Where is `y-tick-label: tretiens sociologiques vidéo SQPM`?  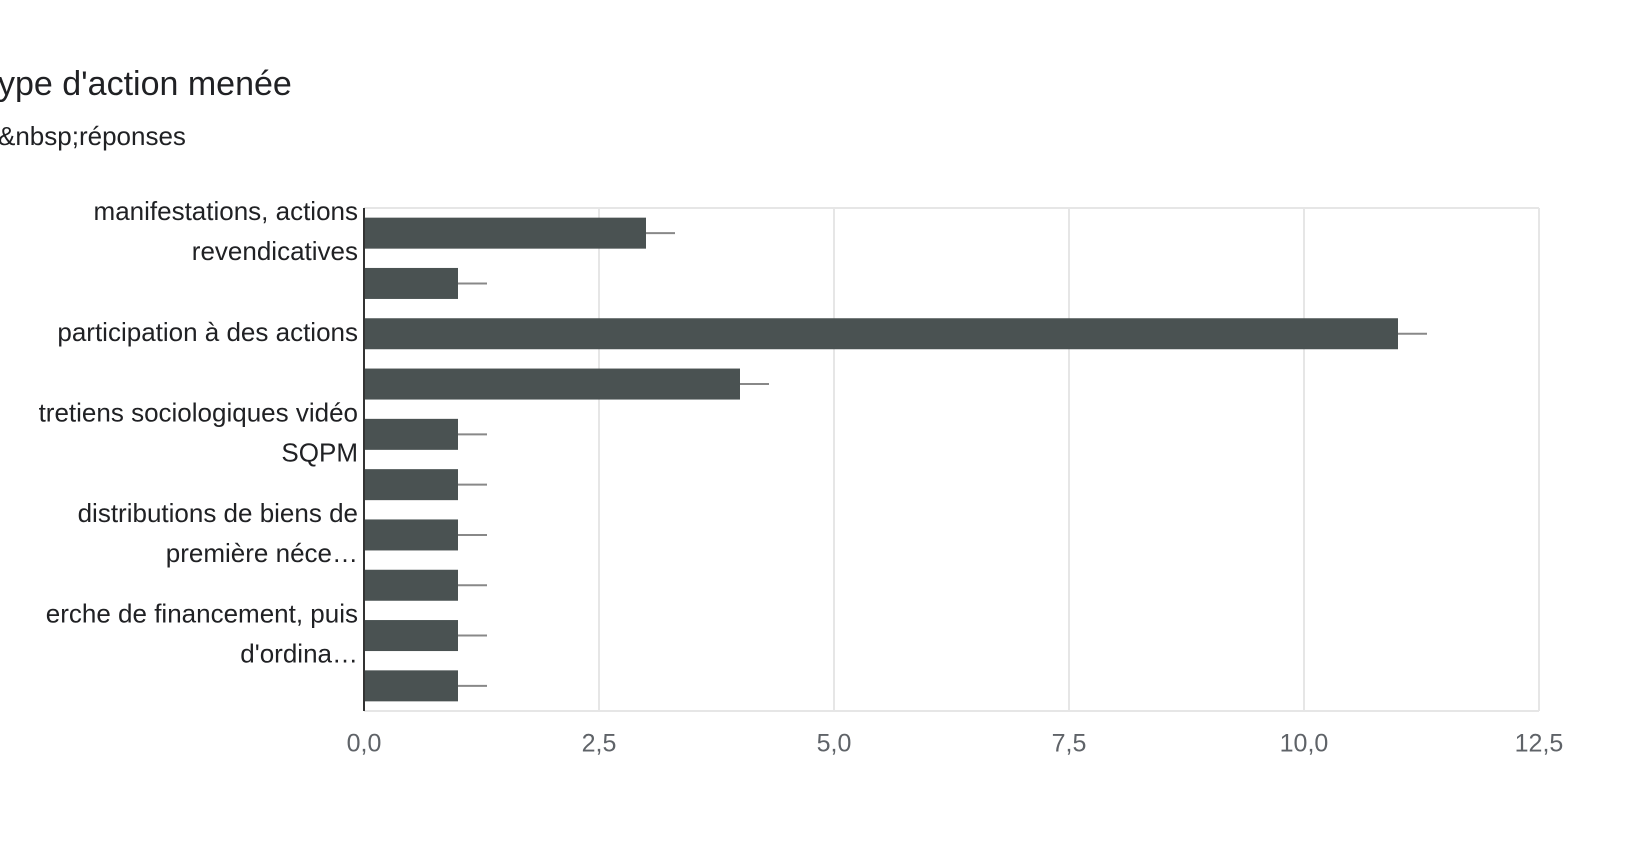 y-tick-label: tretiens sociologiques vidéo SQPM is located at coordinates (198, 432).